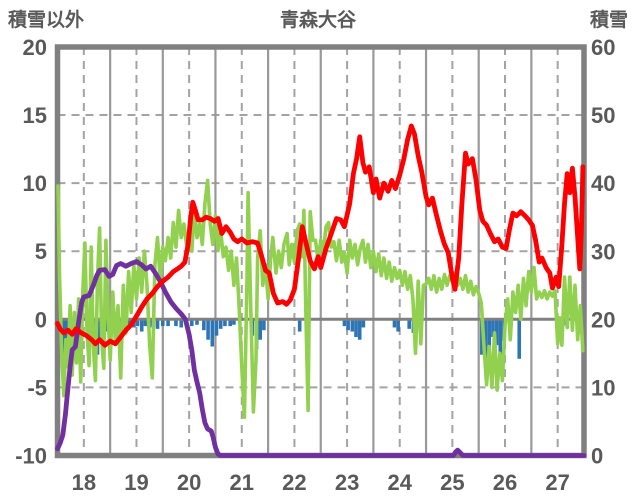  Describe the element at coordinates (31, 252) in the screenshot. I see `left-axis-ticks: 20 15 10 5 0 -5 -10` at that location.